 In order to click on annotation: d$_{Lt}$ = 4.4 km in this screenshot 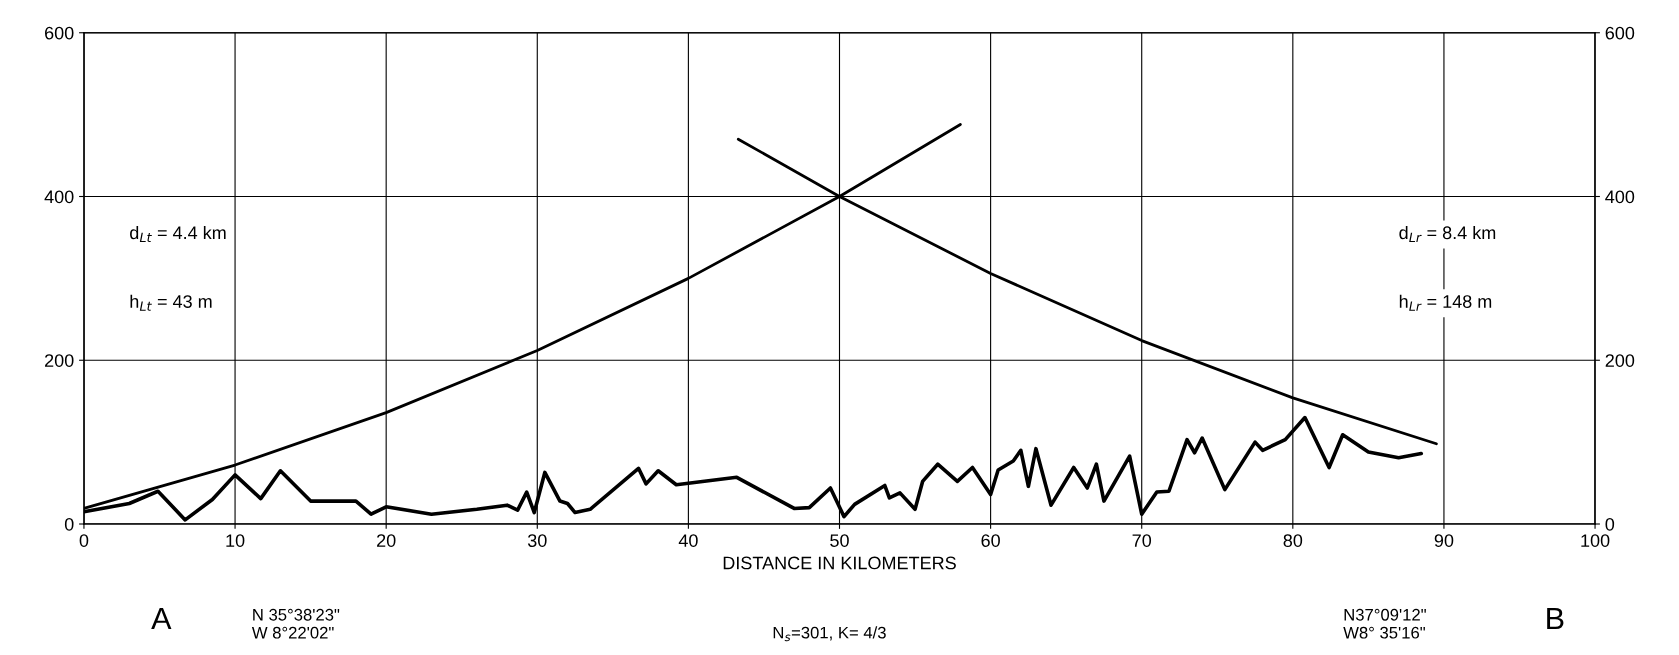, I will do `click(178, 233)`.